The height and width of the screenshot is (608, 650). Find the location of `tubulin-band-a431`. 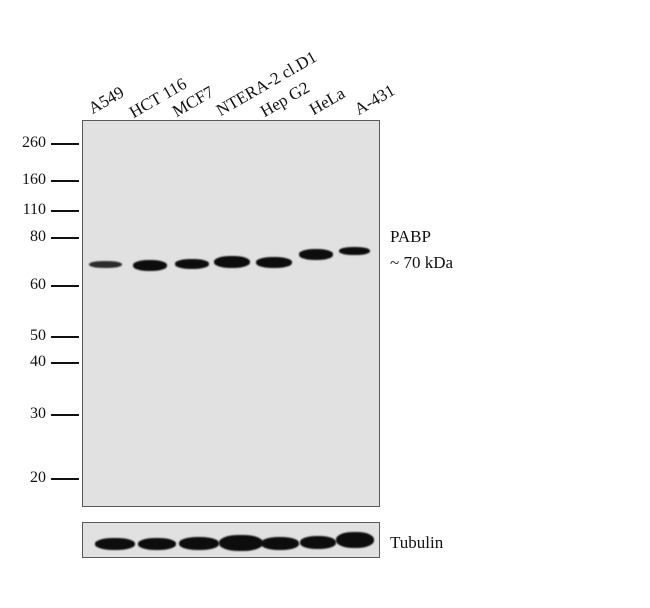

tubulin-band-a431 is located at coordinates (355, 540).